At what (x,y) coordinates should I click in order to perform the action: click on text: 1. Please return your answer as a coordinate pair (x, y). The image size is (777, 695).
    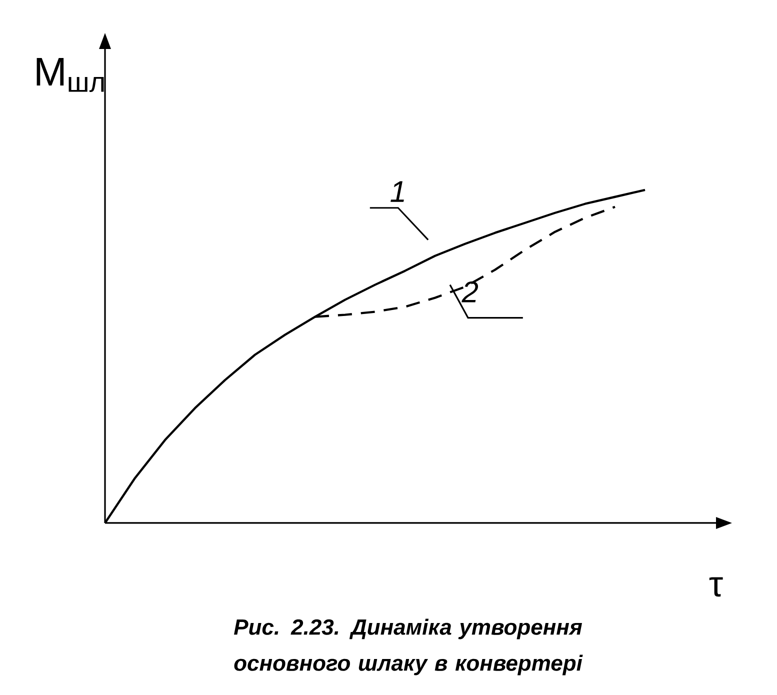
    Looking at the image, I should click on (397, 191).